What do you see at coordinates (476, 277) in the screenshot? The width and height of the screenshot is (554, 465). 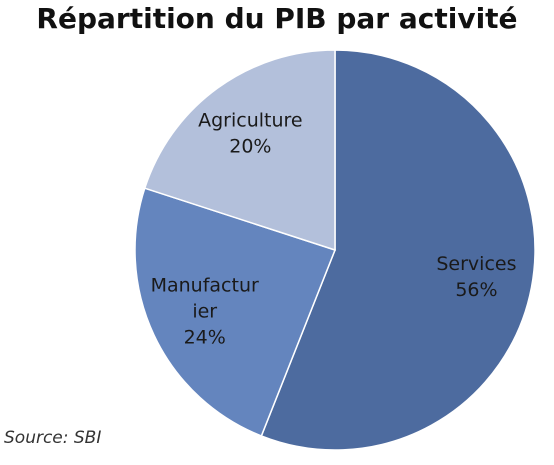 I see `slice-label-services: Services 56%` at bounding box center [476, 277].